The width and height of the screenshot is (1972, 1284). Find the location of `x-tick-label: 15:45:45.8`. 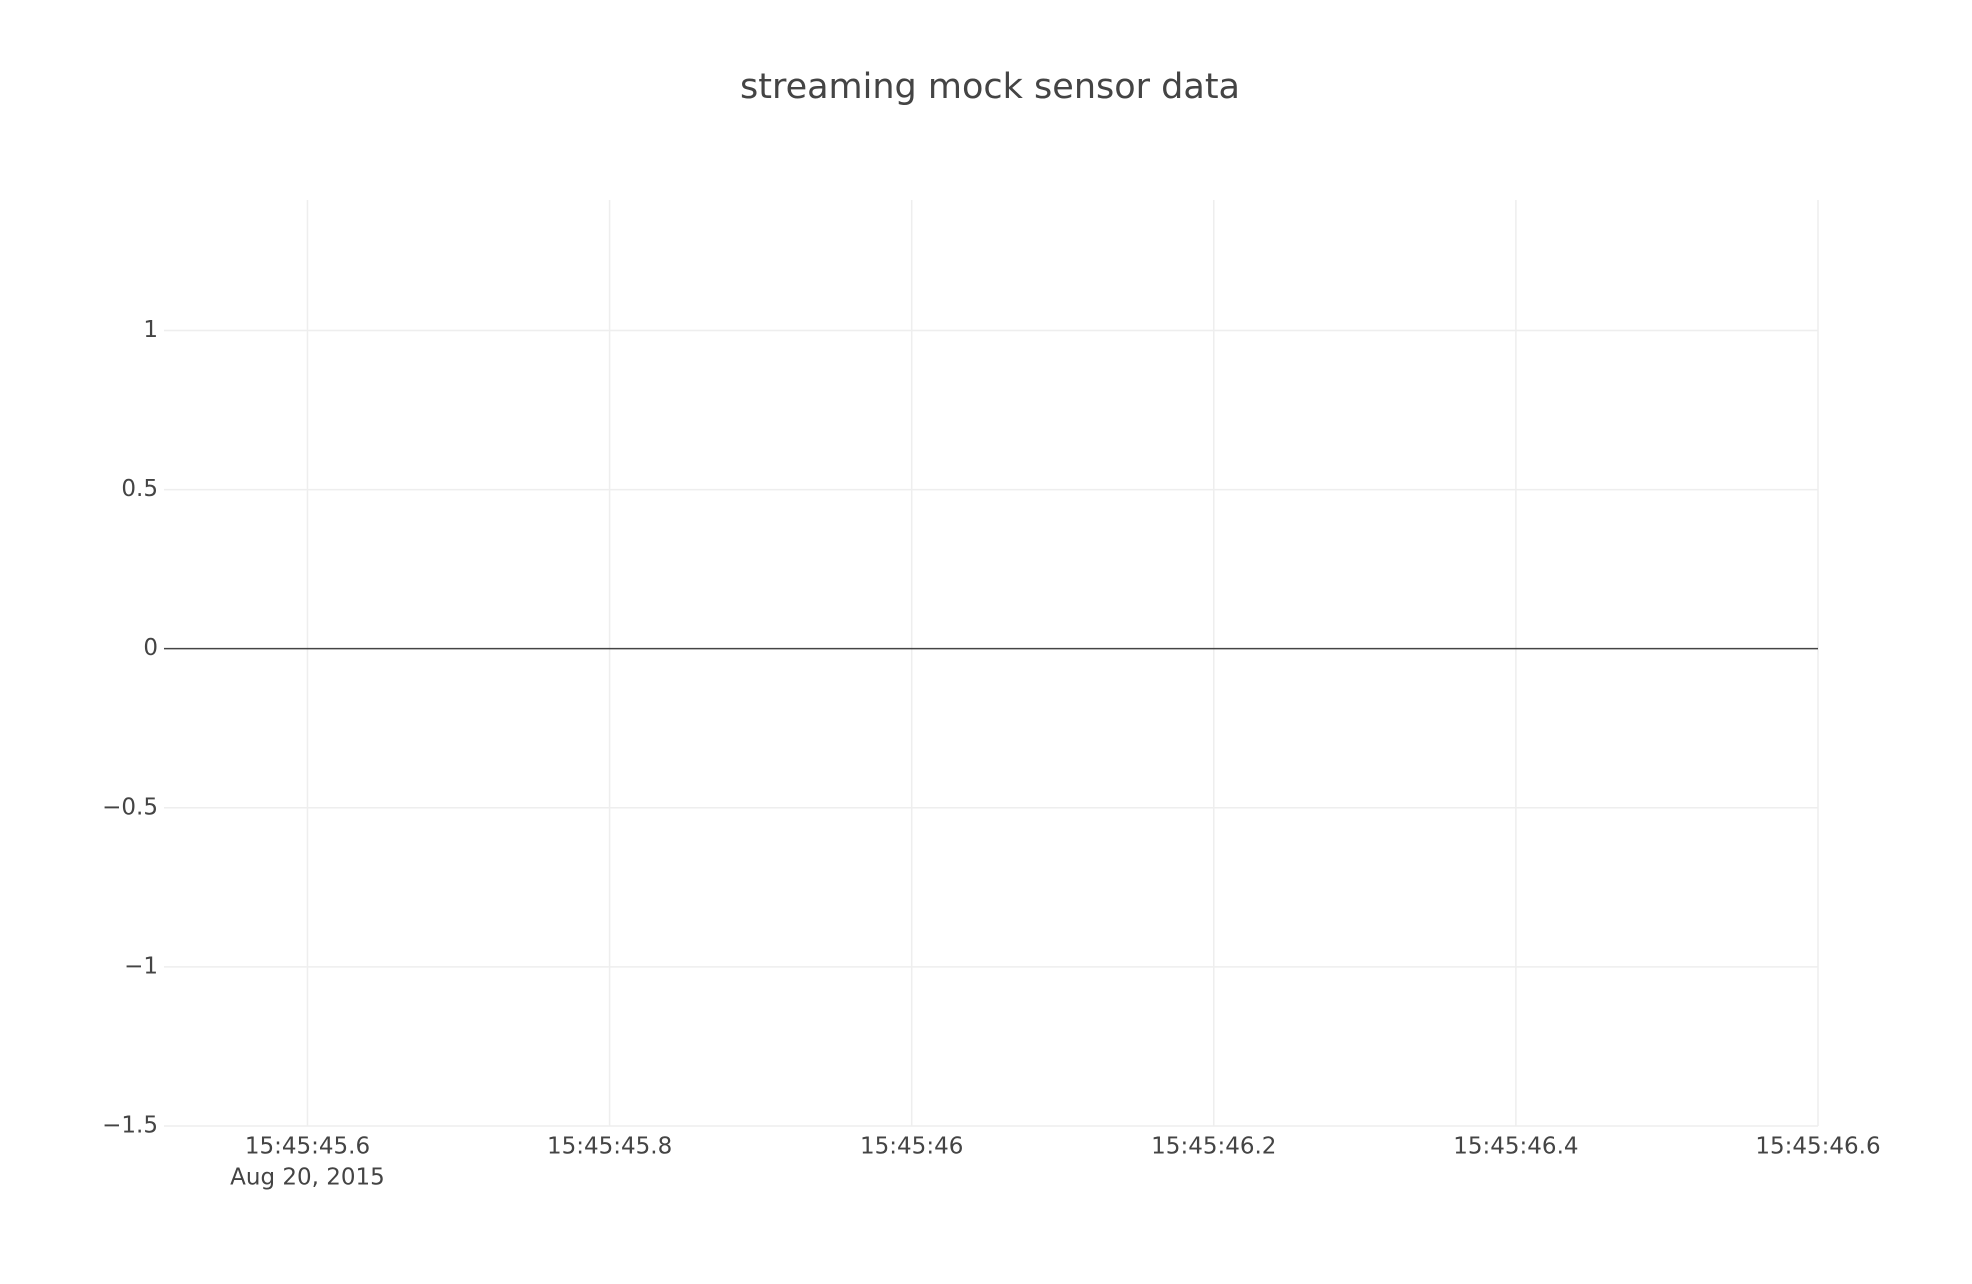

x-tick-label: 15:45:45.8 is located at coordinates (609, 1147).